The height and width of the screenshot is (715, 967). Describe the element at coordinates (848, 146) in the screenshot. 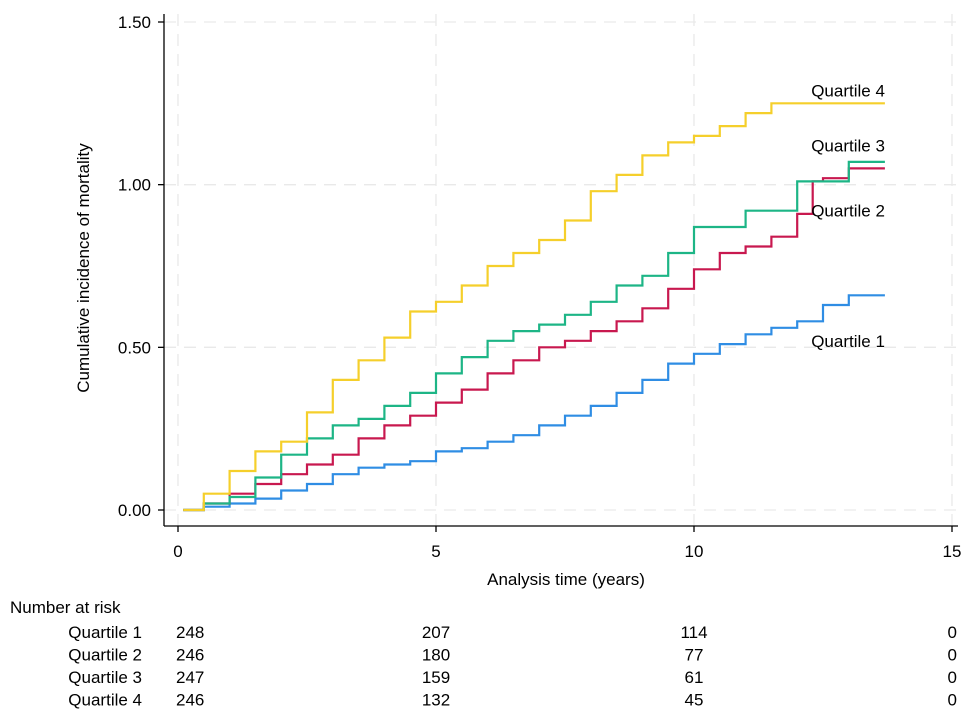

I see `curve-label-quartile-3: Quartile 3` at that location.